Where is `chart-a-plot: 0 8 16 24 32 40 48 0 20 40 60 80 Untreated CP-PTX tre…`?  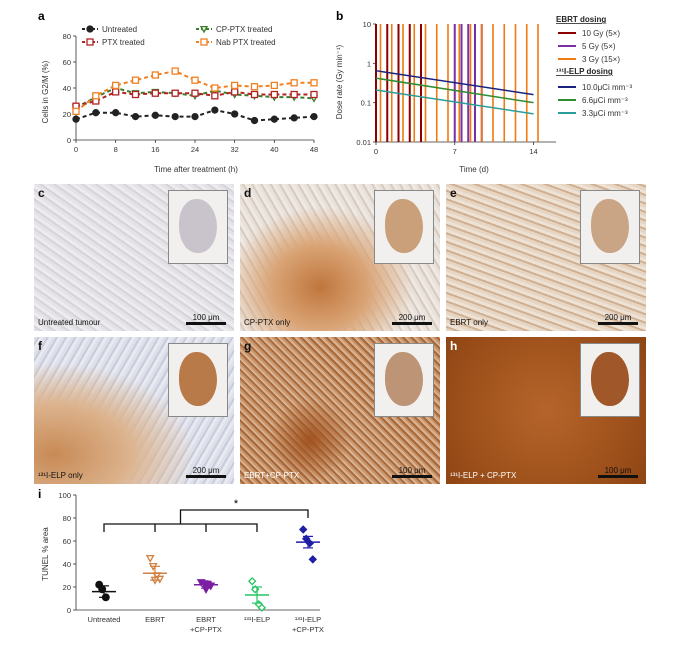 chart-a-plot: 0 8 16 24 32 40 48 0 20 40 60 80 Untreated CP-PTX tre… is located at coordinates (191, 89).